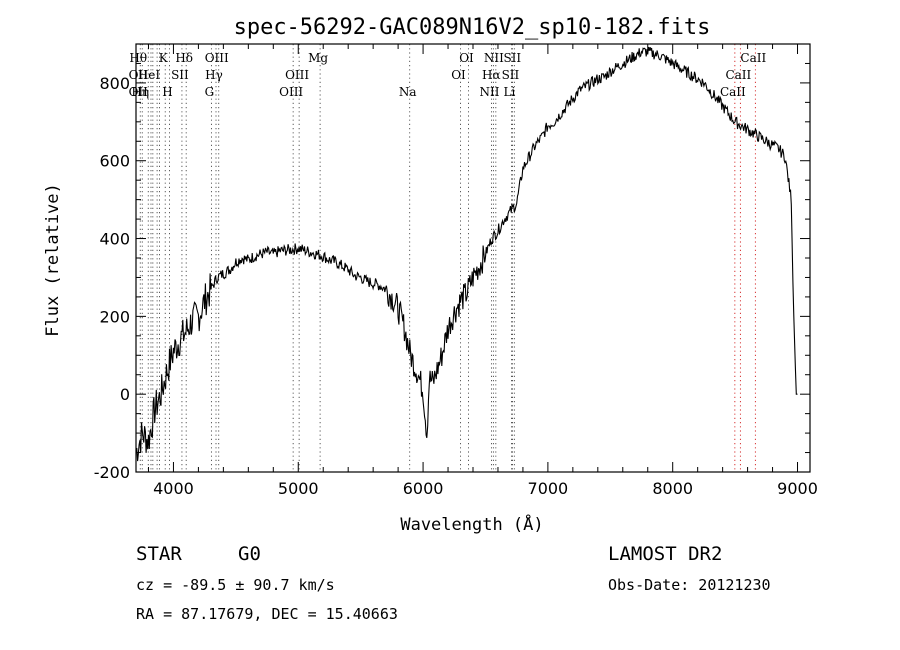  I want to click on x-tick-label: 9000, so click(797, 488).